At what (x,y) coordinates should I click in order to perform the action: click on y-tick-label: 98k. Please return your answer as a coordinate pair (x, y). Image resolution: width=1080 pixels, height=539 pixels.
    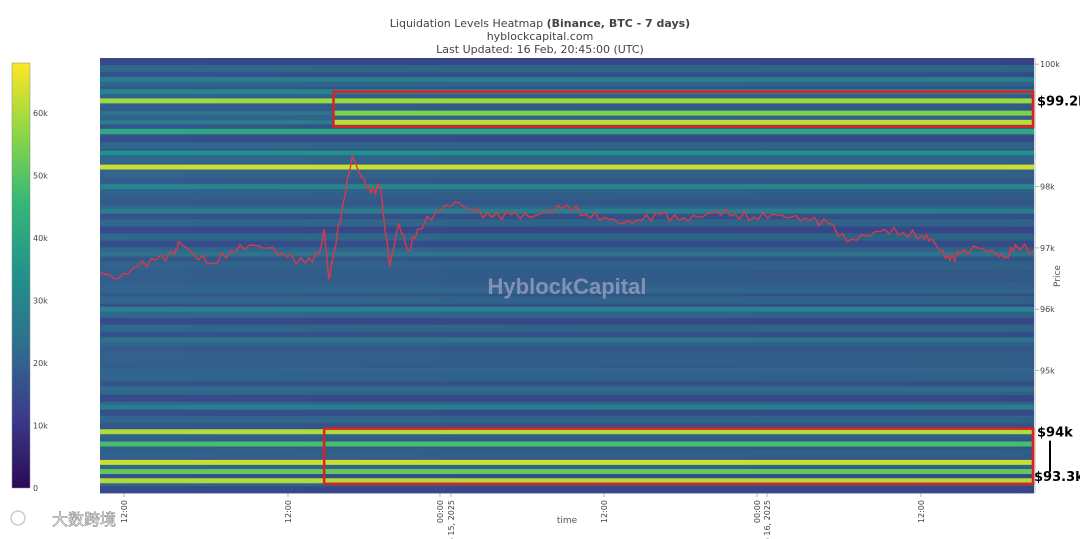
    Looking at the image, I should click on (1047, 187).